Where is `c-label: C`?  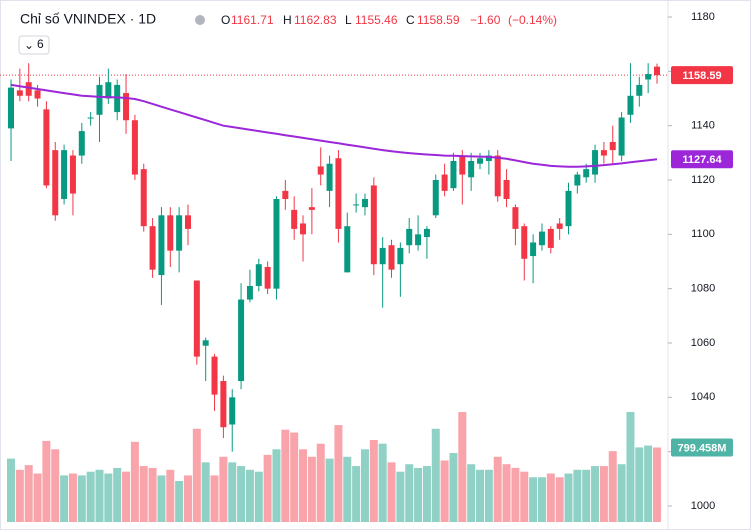 c-label: C is located at coordinates (410, 20).